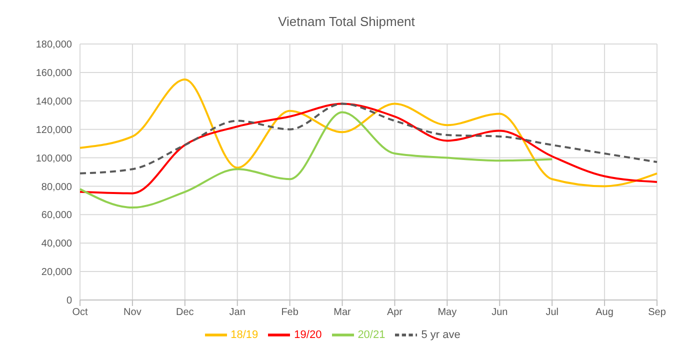 The width and height of the screenshot is (693, 354). What do you see at coordinates (54, 130) in the screenshot?
I see `y-tick-label: 120,000` at bounding box center [54, 130].